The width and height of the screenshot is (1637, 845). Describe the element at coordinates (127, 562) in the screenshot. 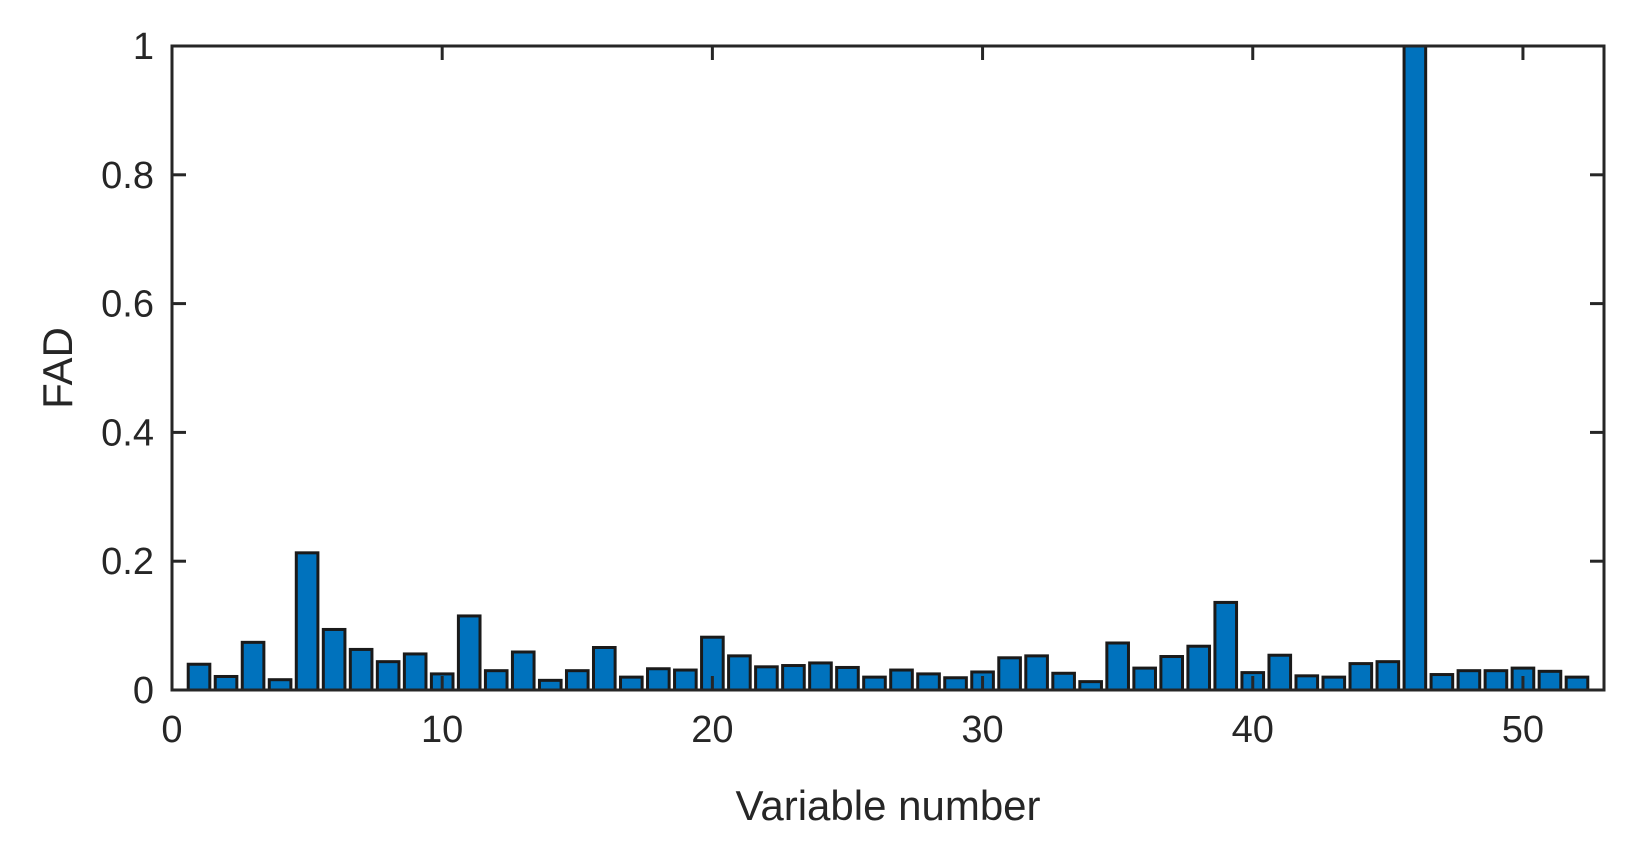

I see `y-tick-label-0.2: 0.2` at that location.